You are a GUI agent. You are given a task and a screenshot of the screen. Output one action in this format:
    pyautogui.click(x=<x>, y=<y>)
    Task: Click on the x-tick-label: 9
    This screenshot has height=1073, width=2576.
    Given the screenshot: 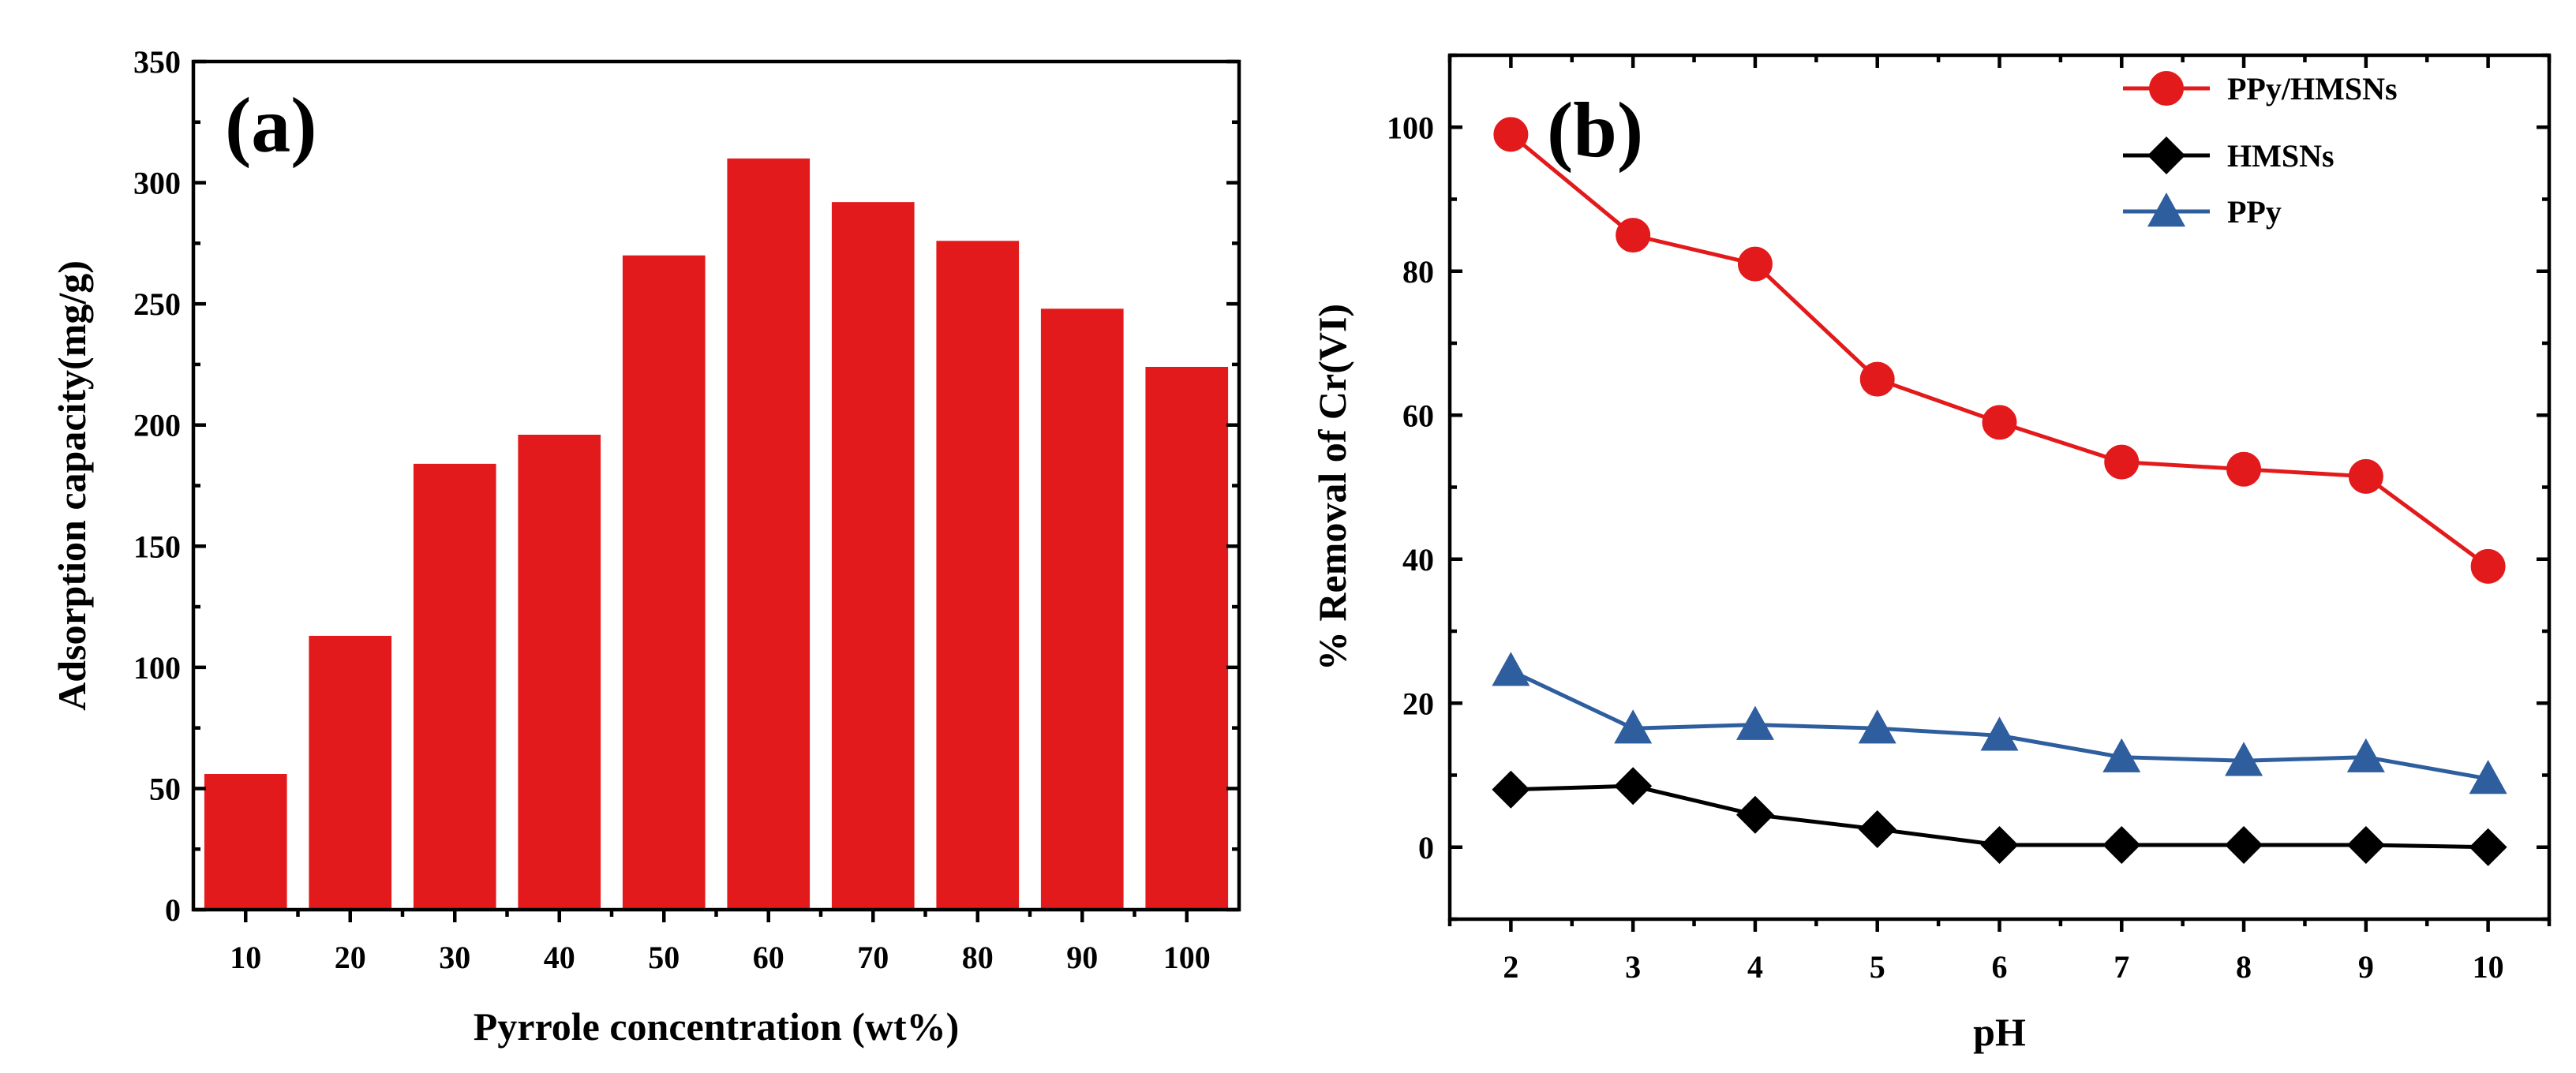 What is the action you would take?
    pyautogui.click(x=2366, y=967)
    